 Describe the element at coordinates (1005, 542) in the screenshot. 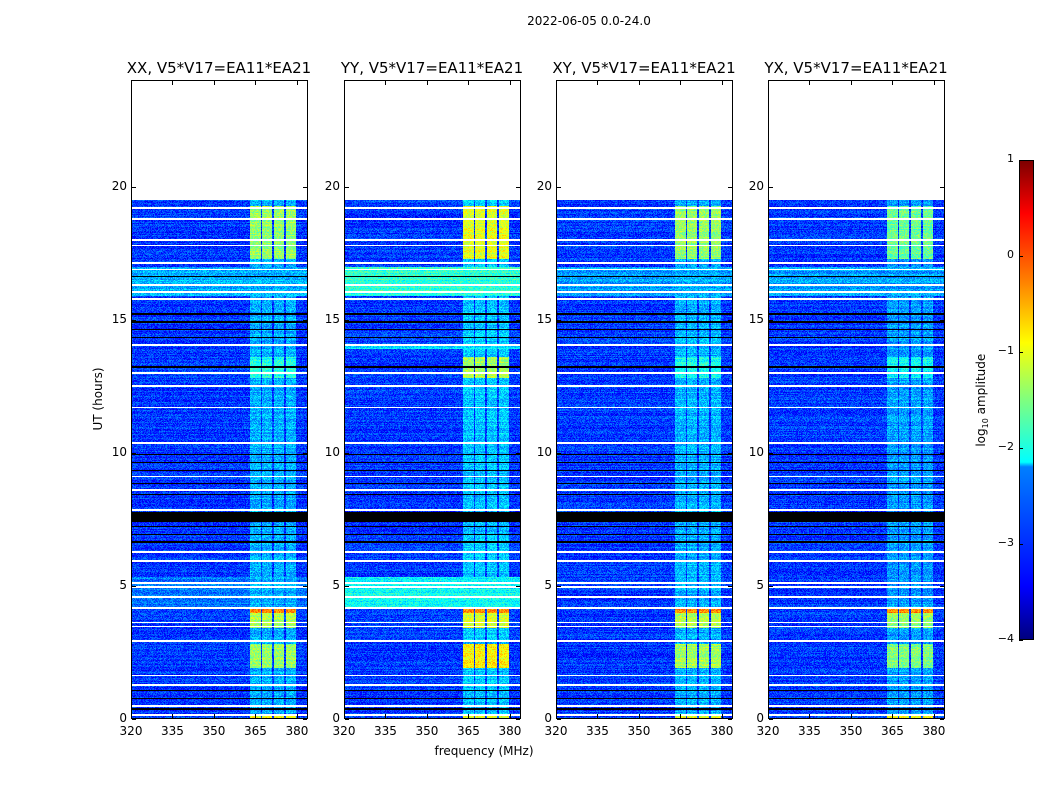

I see `colorbar-tick-label: −3` at that location.